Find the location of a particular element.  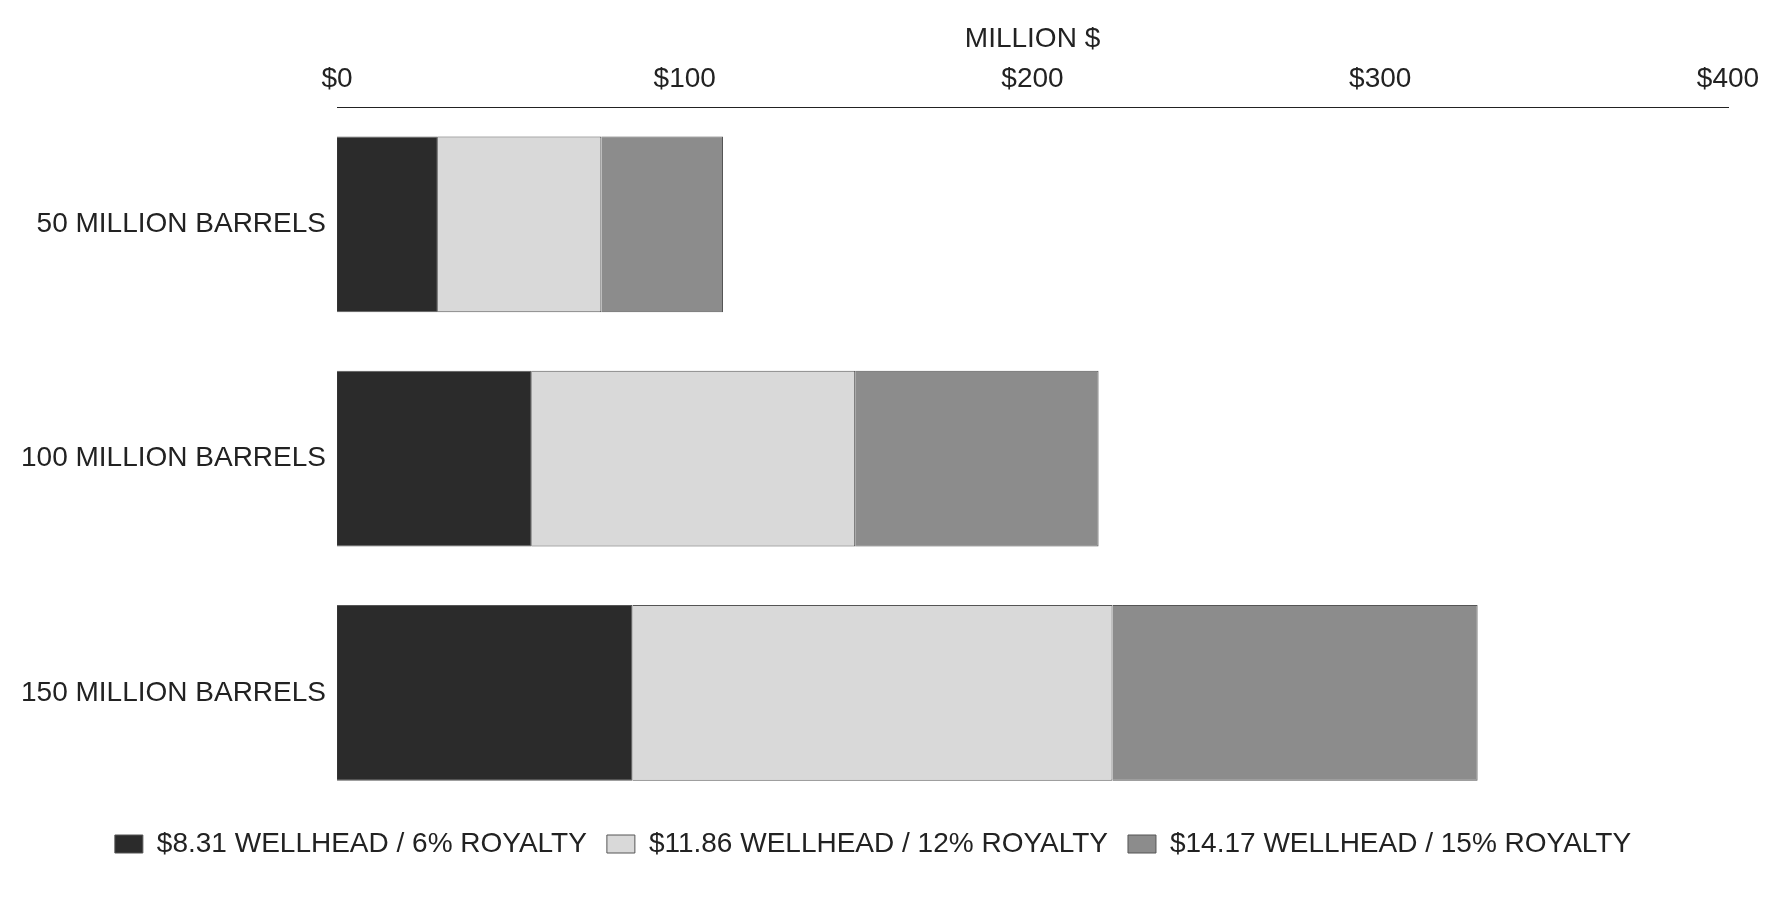

x-axis-title: MILLION $ is located at coordinates (1032, 37).